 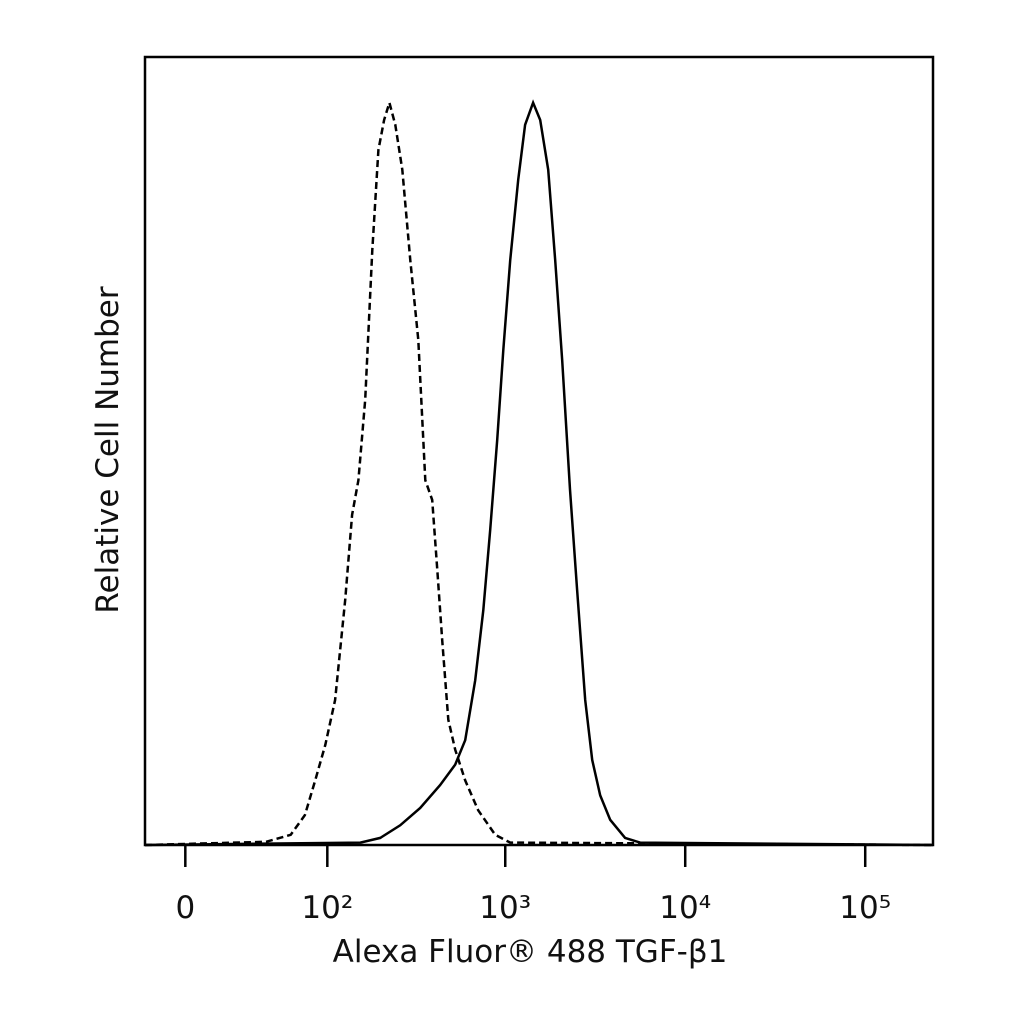 What do you see at coordinates (530, 952) in the screenshot?
I see `x-axis-label: Alexa Fluor® 488 TGF-β1` at bounding box center [530, 952].